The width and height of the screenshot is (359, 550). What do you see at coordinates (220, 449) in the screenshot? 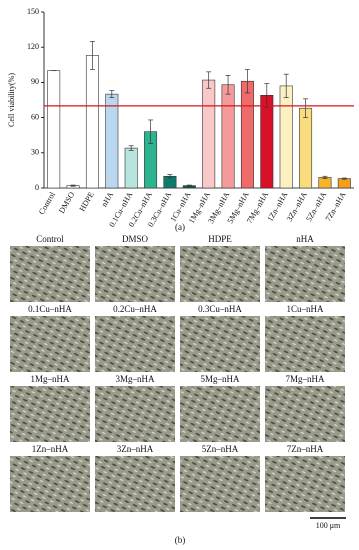
I see `micrograph-label: 5Zn–nHA` at bounding box center [220, 449].